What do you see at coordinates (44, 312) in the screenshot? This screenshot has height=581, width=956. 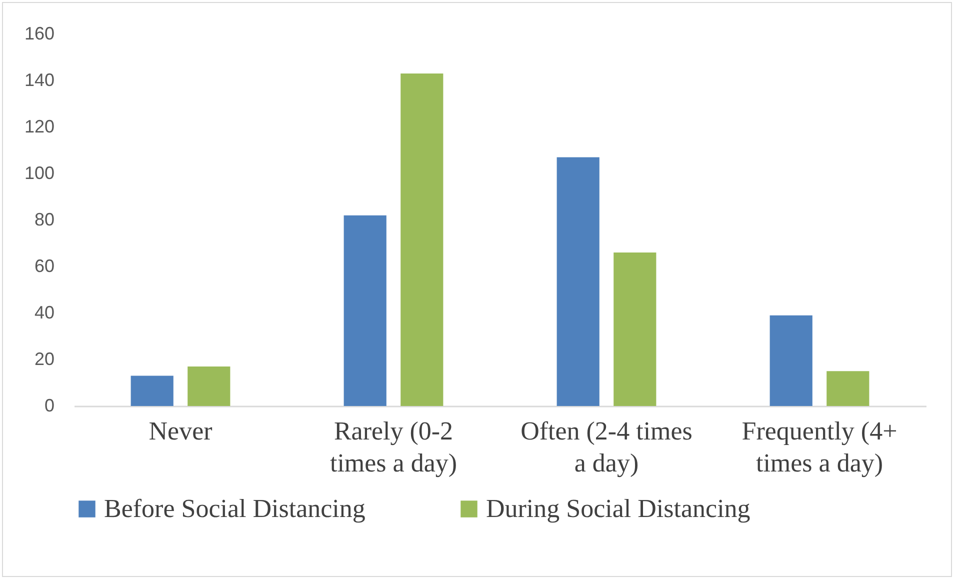 I see `y-tick-label: 40` at bounding box center [44, 312].